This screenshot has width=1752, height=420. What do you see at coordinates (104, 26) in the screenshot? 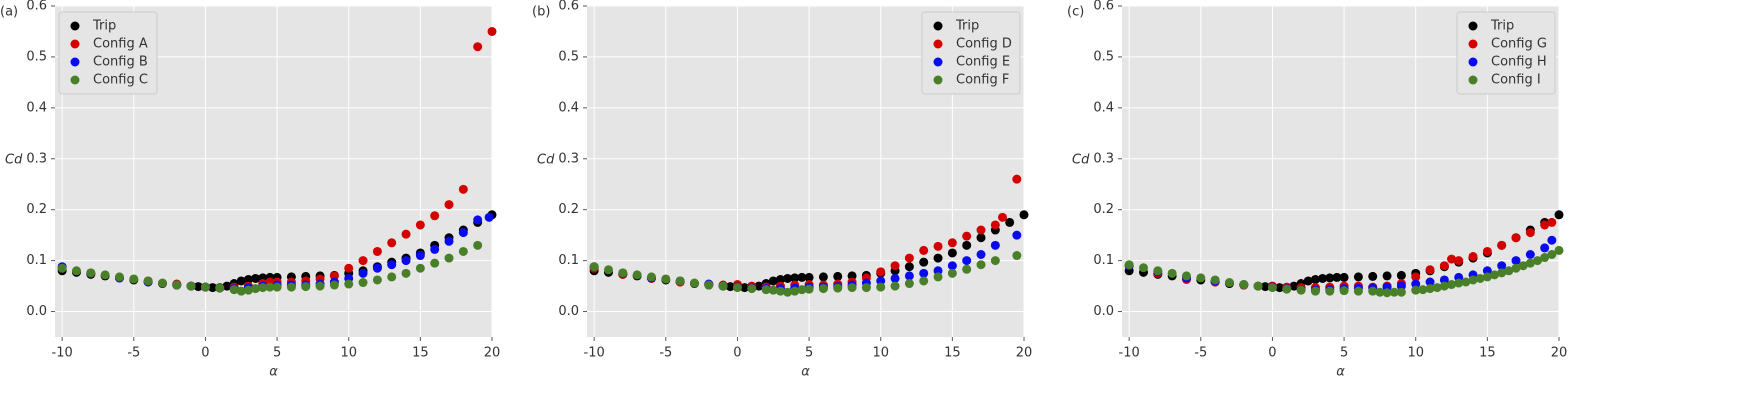
I see `legend-label: Trip` at bounding box center [104, 26].